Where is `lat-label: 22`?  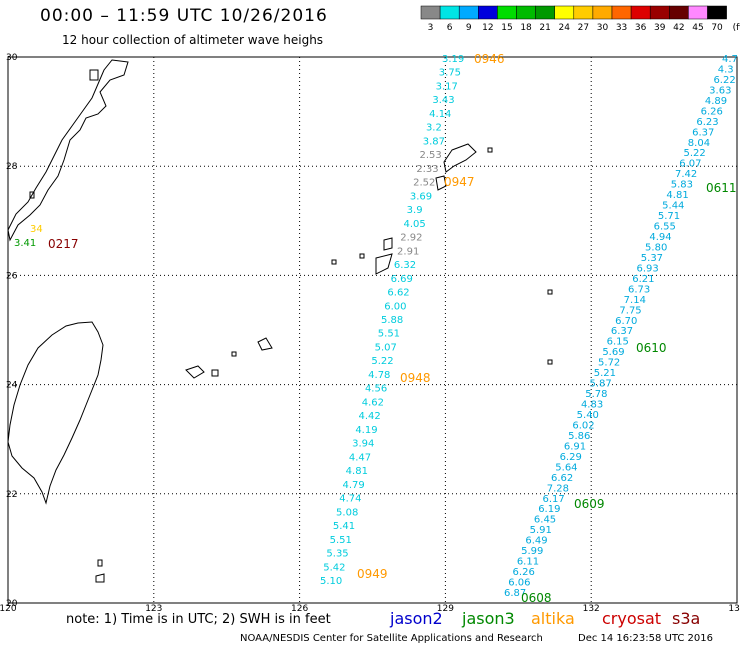
lat-label: 22 is located at coordinates (11, 495).